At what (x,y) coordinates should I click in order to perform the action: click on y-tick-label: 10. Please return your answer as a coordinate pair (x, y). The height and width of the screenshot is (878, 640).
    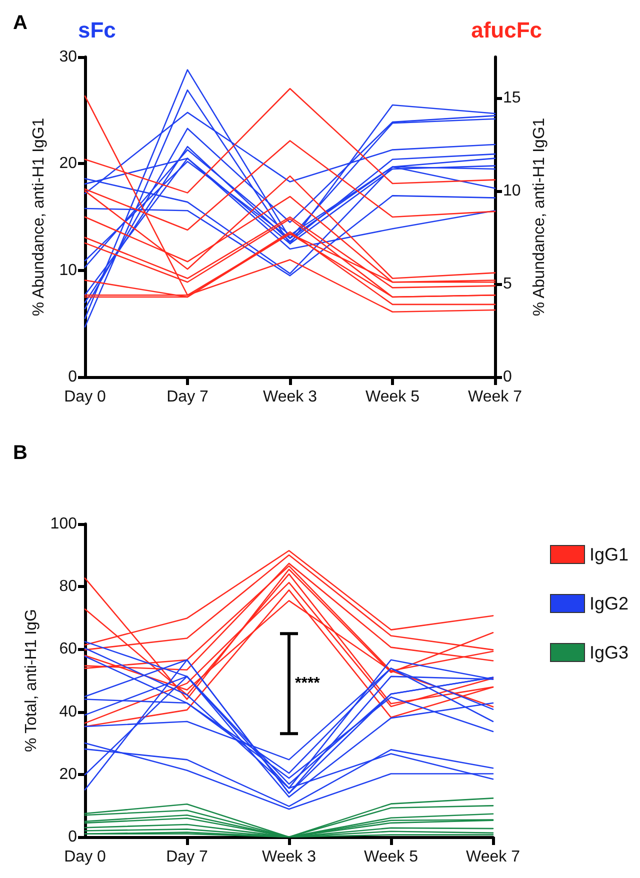
    Looking at the image, I should click on (68, 270).